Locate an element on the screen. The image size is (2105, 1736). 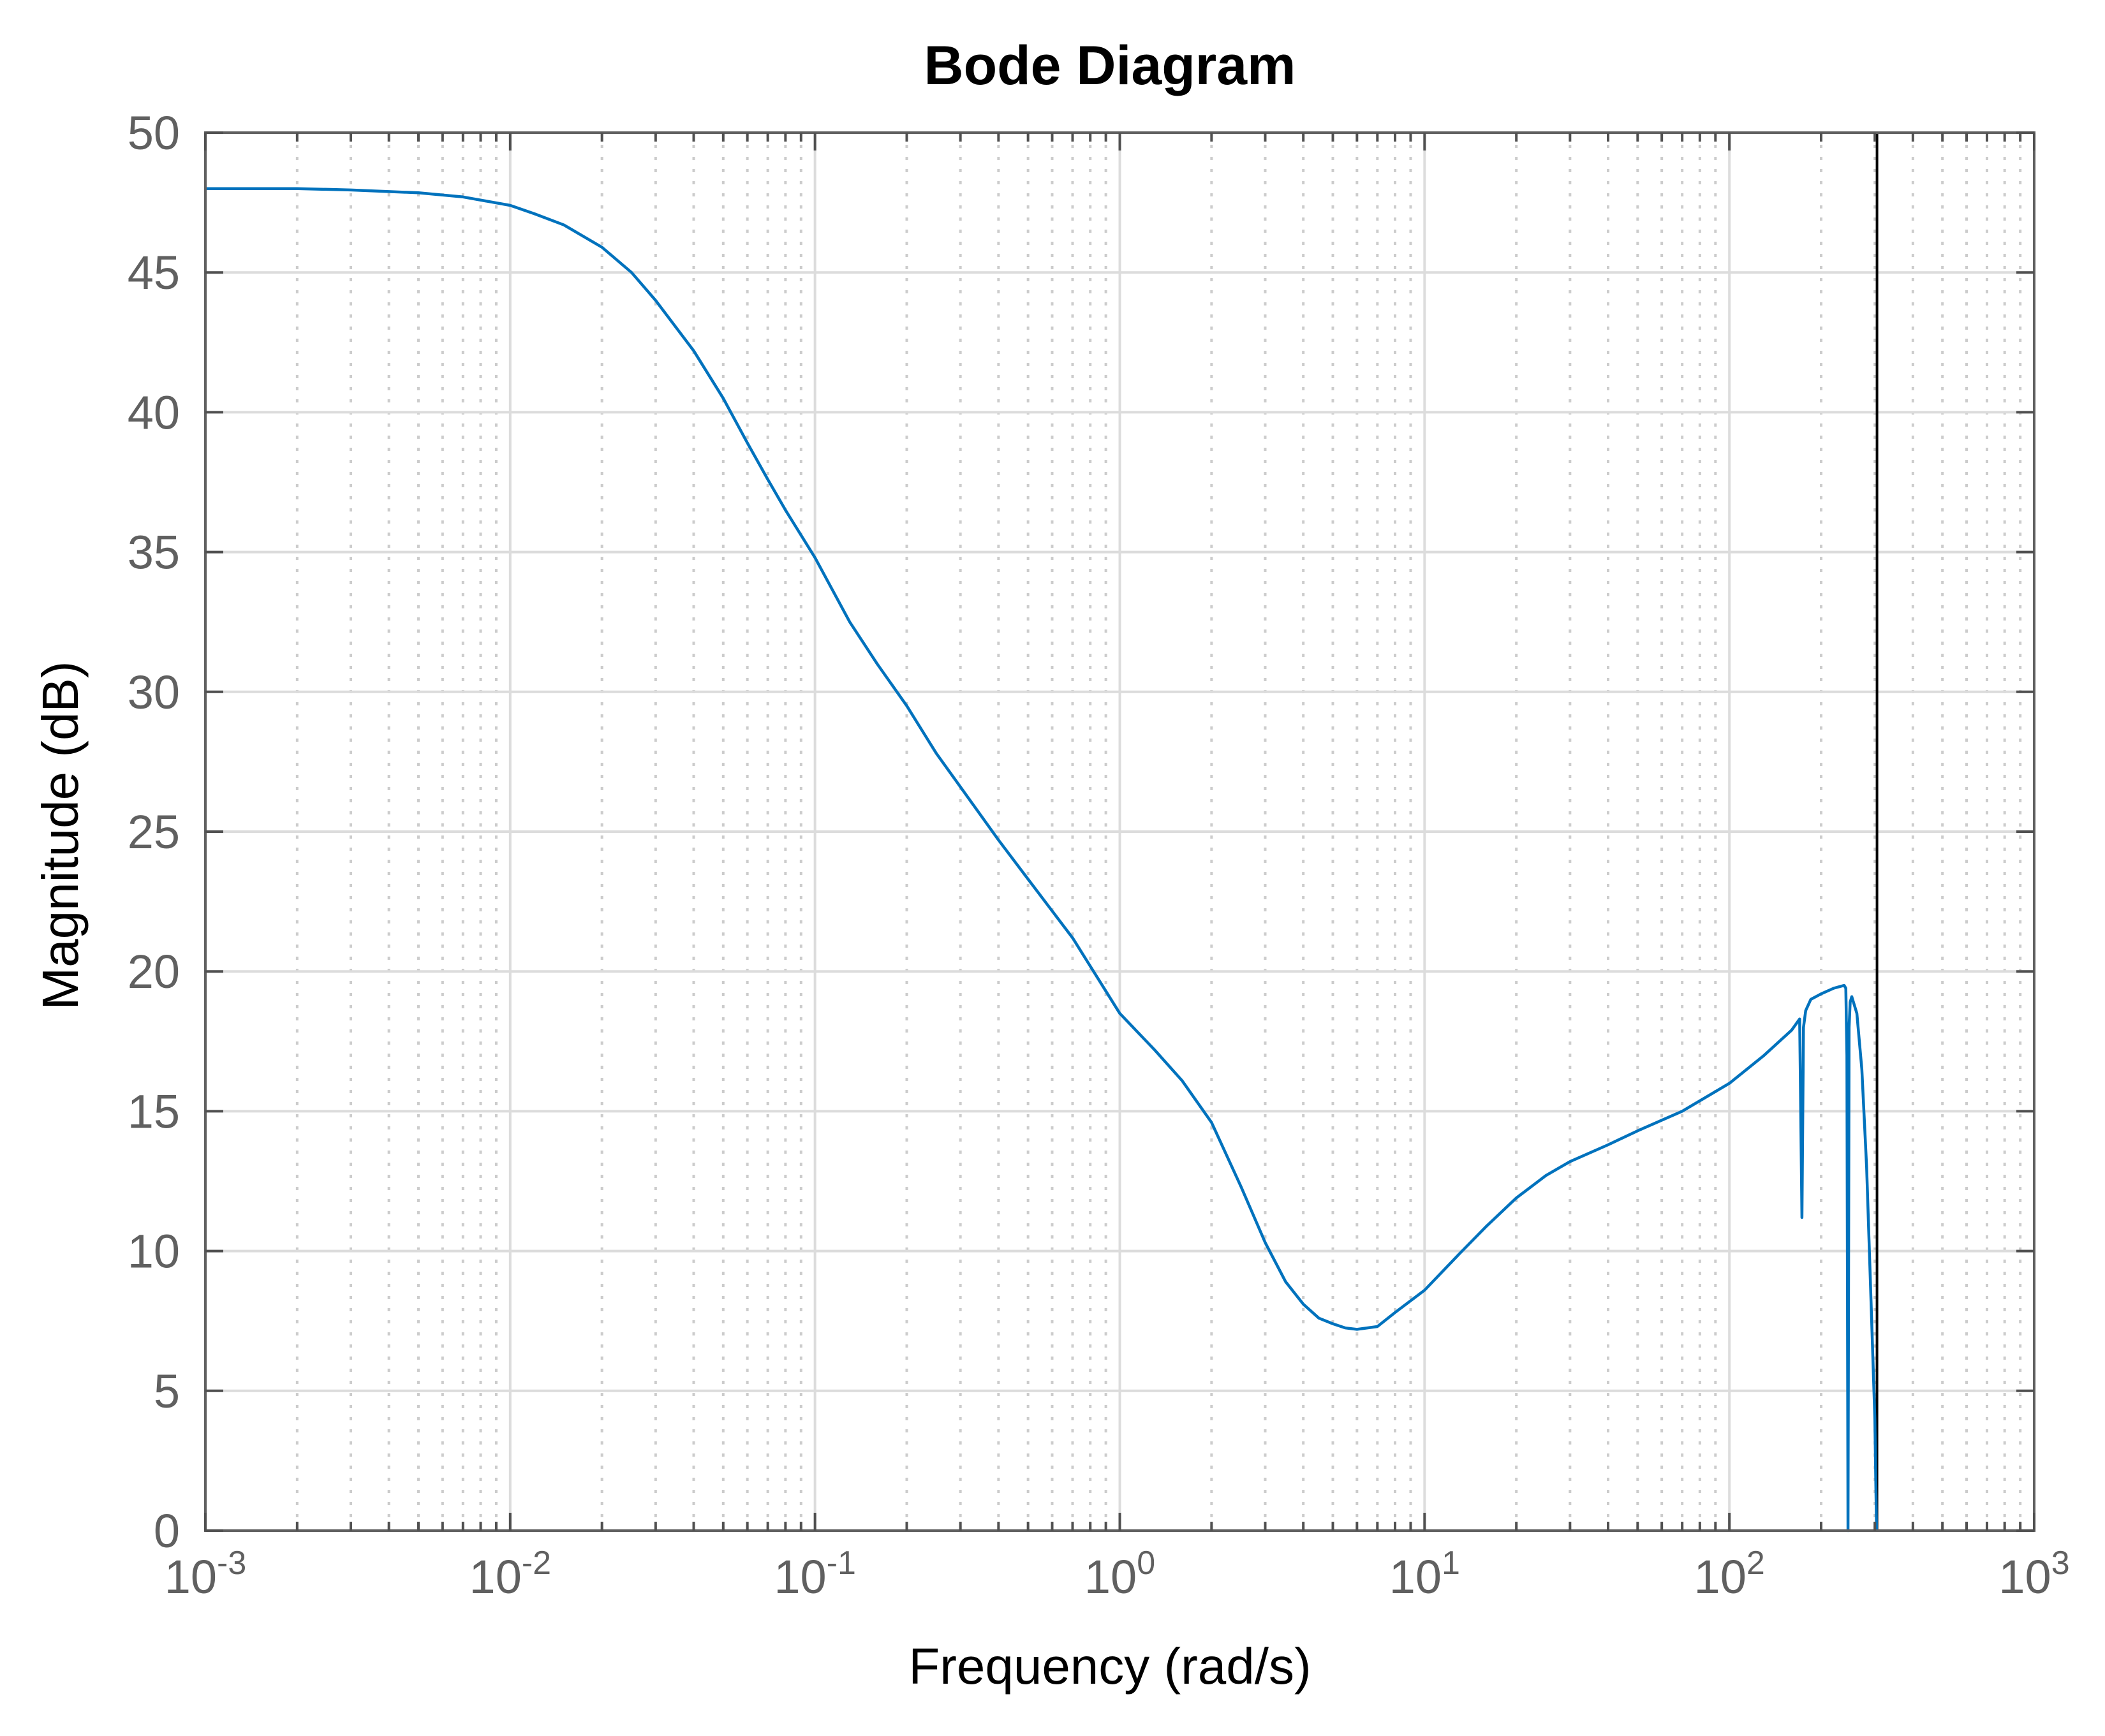
y-tick-label: 5 is located at coordinates (167, 1391).